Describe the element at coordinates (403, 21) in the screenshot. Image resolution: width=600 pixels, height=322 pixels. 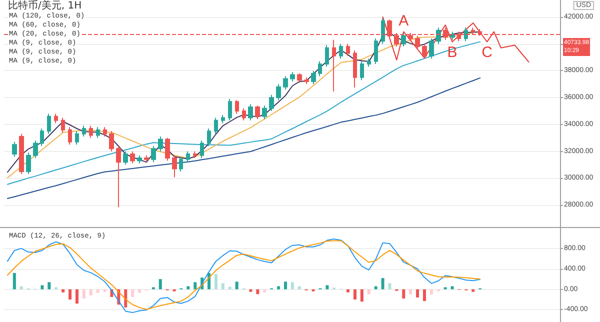
I see `data-label: A` at that location.